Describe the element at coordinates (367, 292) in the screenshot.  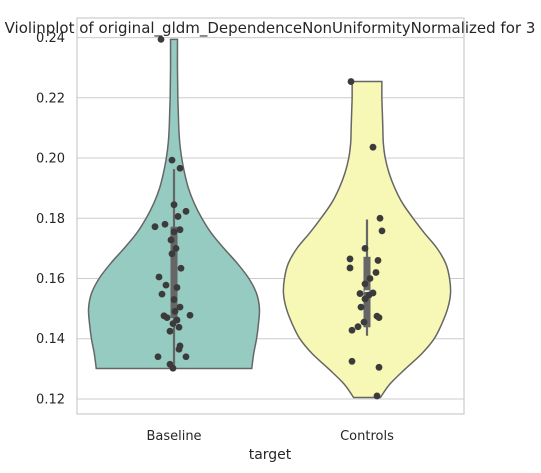
I see `iqr-box-controls` at that location.